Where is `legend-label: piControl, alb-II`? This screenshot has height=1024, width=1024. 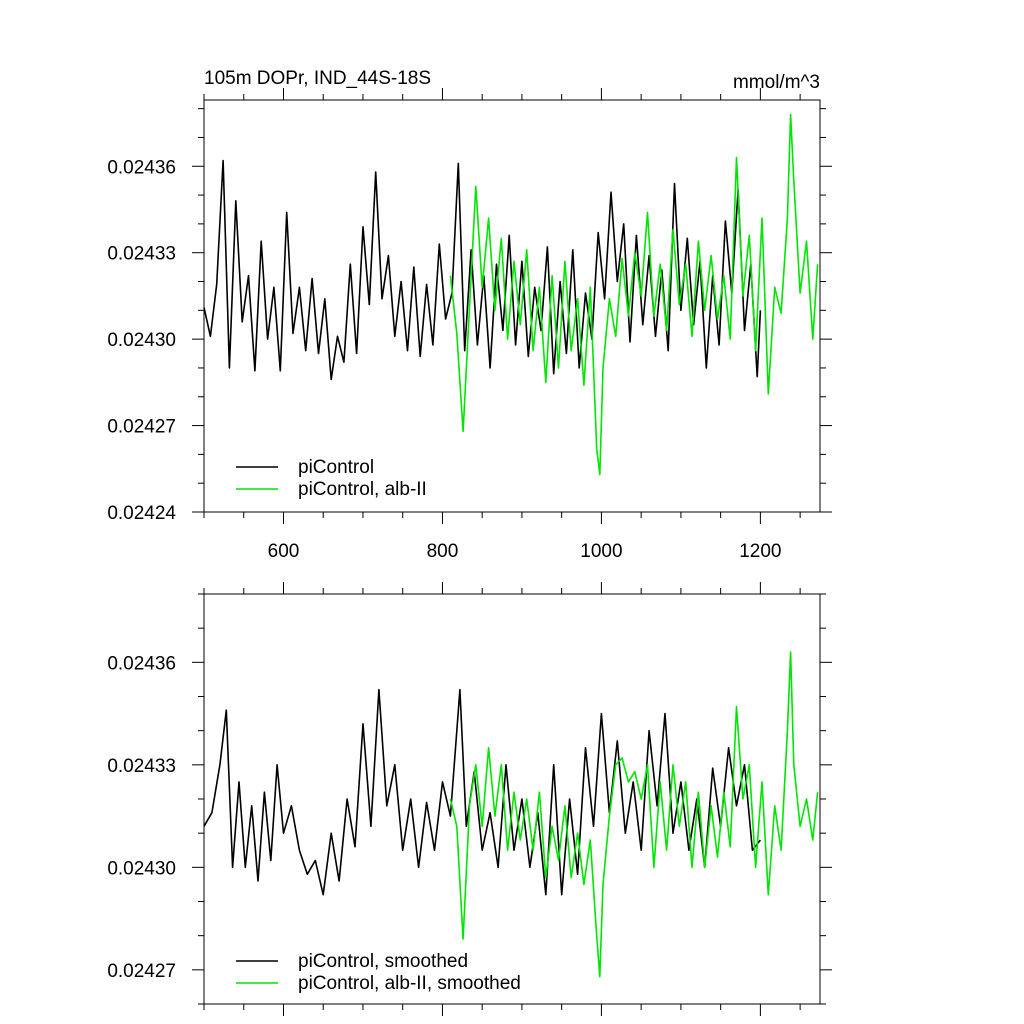
legend-label: piControl, alb-II is located at coordinates (362, 489).